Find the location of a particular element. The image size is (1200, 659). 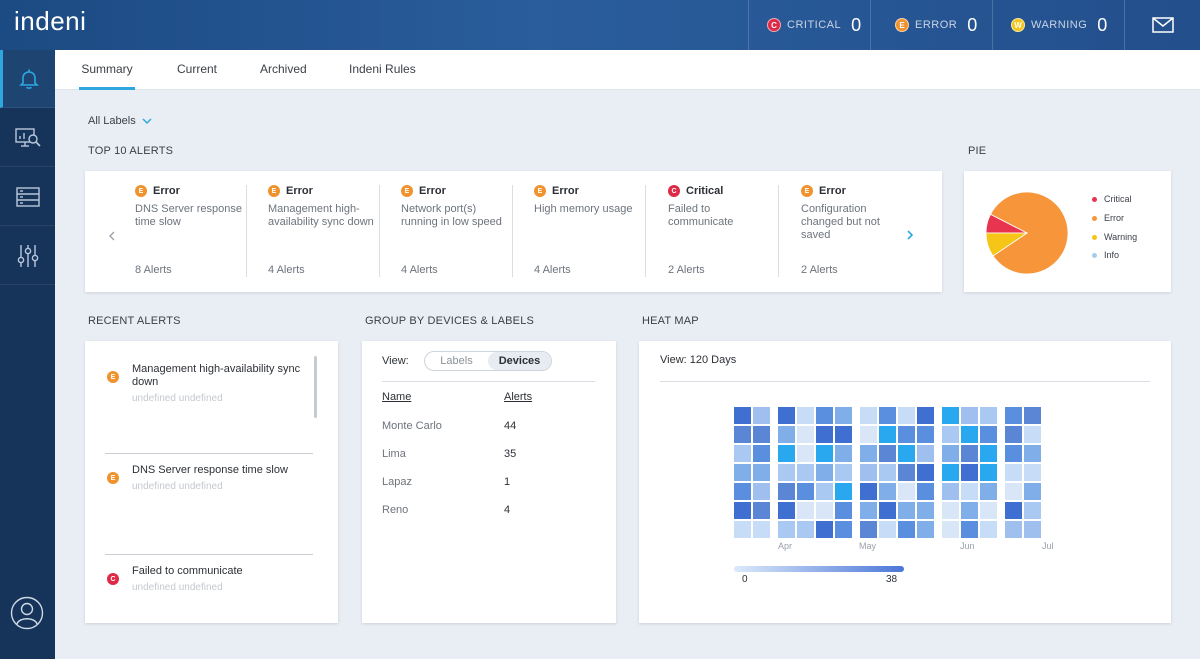

device-name: Reno is located at coordinates (395, 510).